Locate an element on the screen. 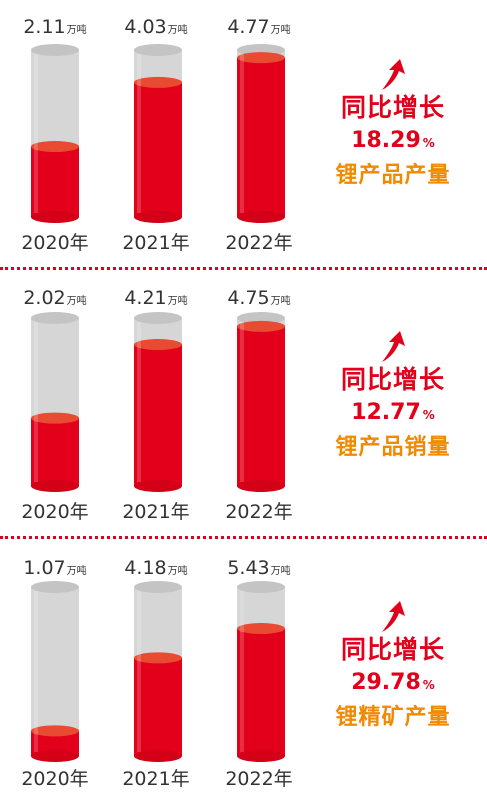  growth-subject: 锂精矿产量 is located at coordinates (393, 717).